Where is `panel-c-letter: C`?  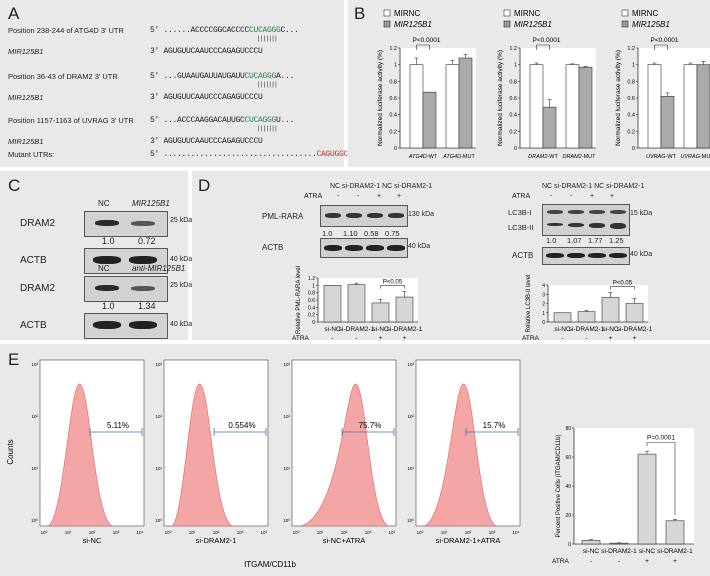 panel-c-letter: C is located at coordinates (14, 185).